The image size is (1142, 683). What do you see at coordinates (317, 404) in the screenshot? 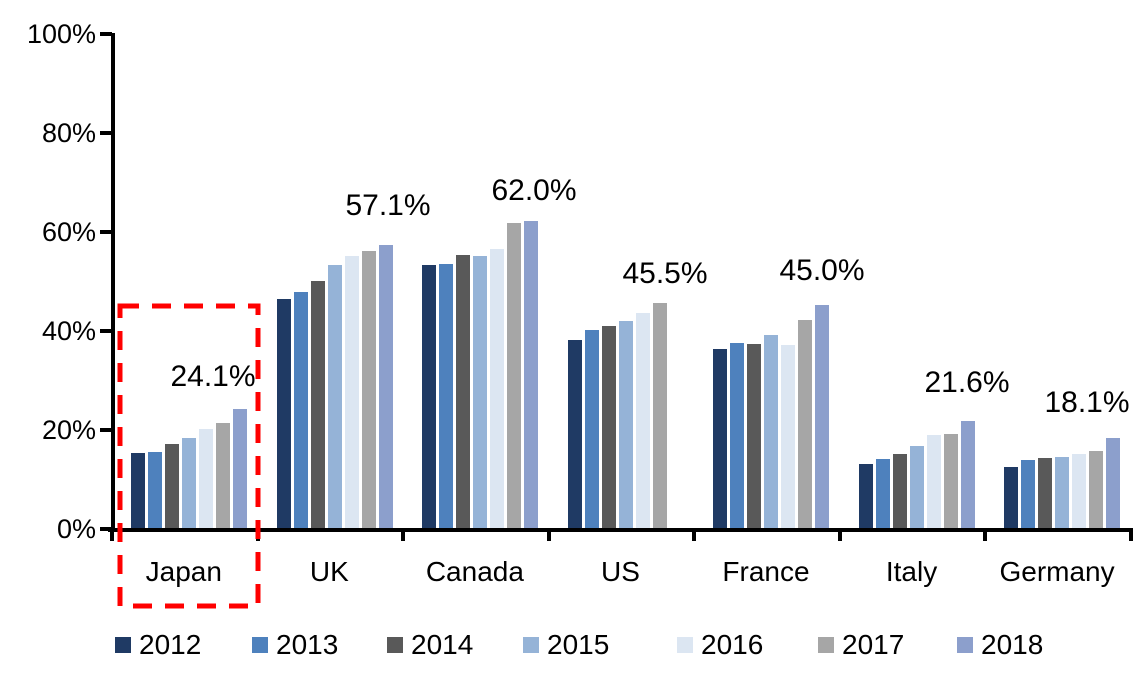
I see `bar-2014-uk` at bounding box center [317, 404].